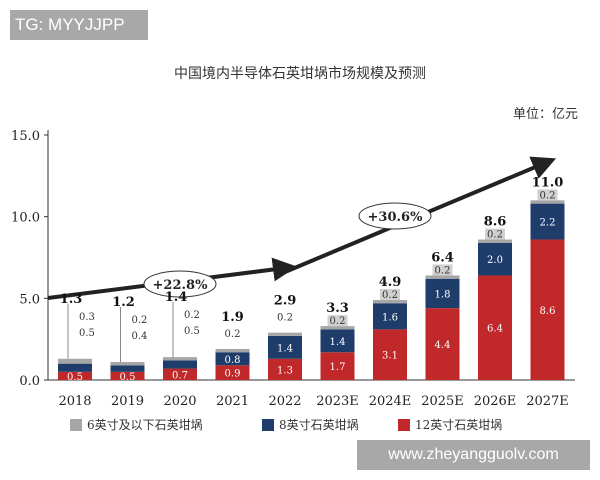 This screenshot has height=480, width=600. Describe the element at coordinates (495, 222) in the screenshot. I see `total-label: 8.6` at that location.